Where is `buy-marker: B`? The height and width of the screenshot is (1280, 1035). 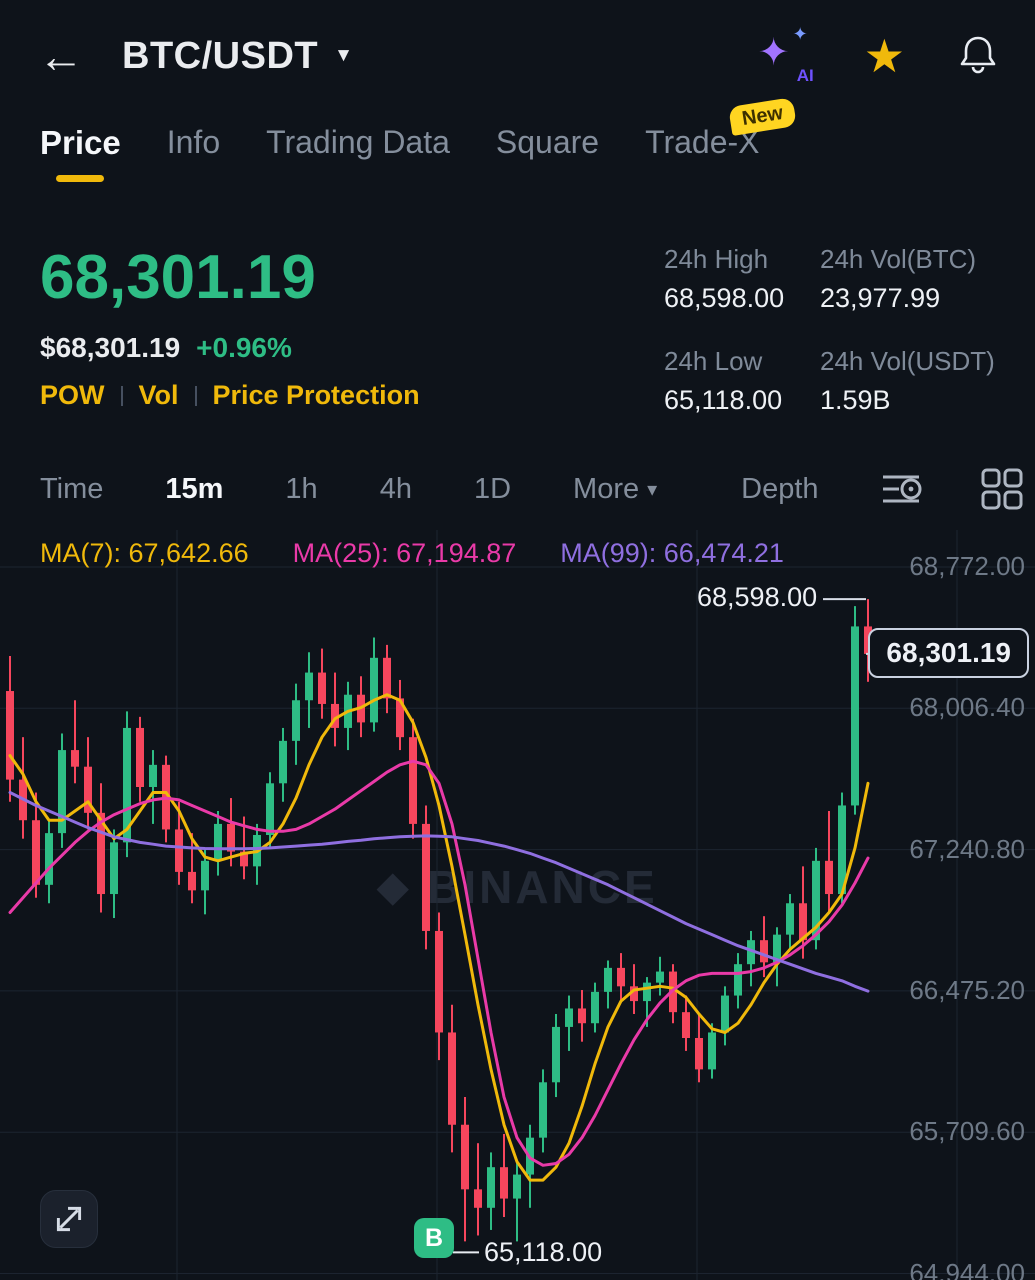 buy-marker: B is located at coordinates (434, 1238).